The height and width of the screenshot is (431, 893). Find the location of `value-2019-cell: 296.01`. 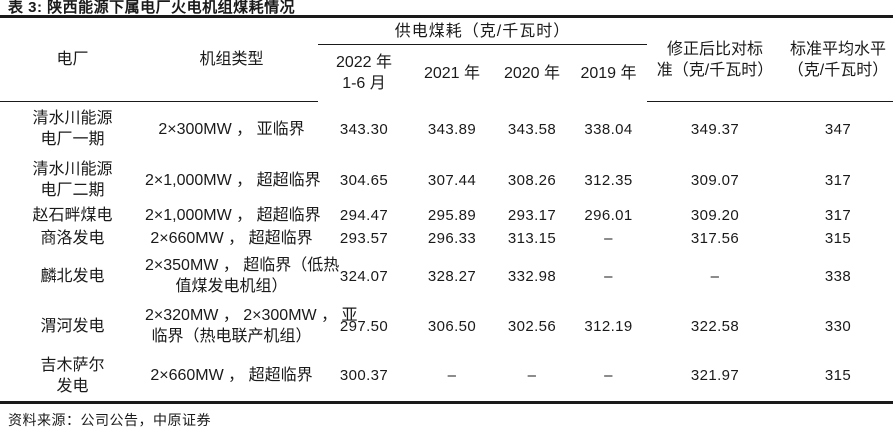

value-2019-cell: 296.01 is located at coordinates (608, 215).